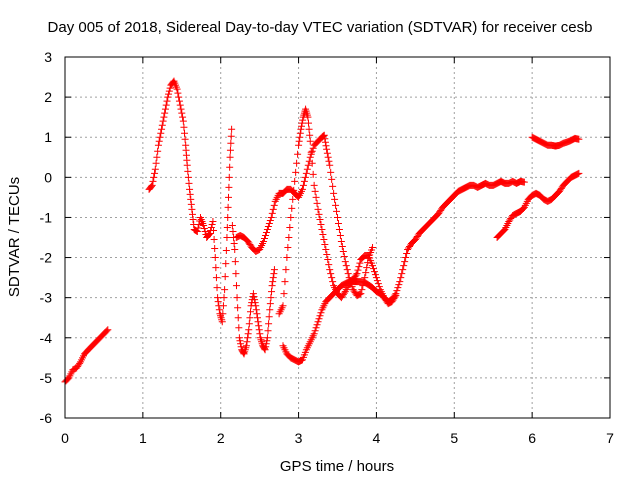 This screenshot has height=480, width=640. What do you see at coordinates (46, 237) in the screenshot?
I see `y-tick-labels: -6 -5 -4 -3 -2 -1 0 1 2 3` at bounding box center [46, 237].